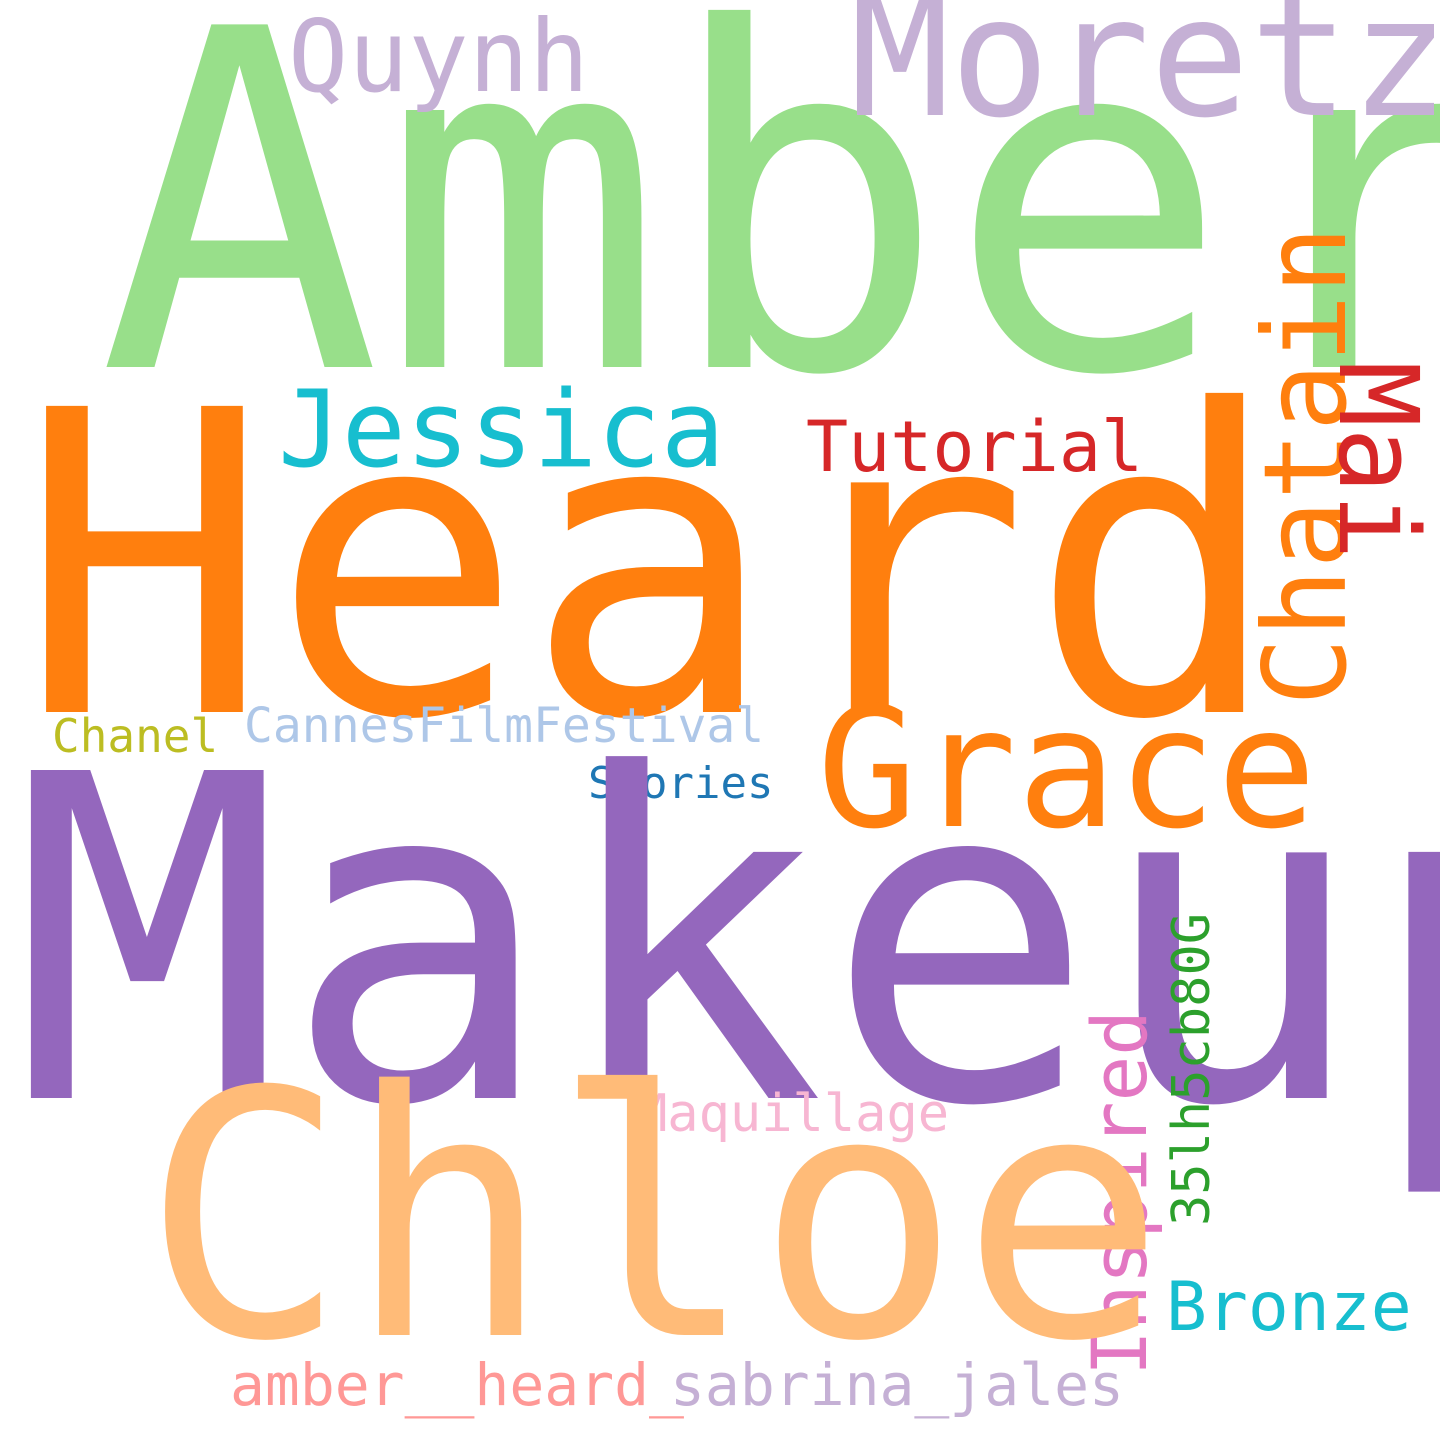 The width and height of the screenshot is (1440, 1440). Describe the element at coordinates (681, 783) in the screenshot. I see `word-stories: Stories` at that location.